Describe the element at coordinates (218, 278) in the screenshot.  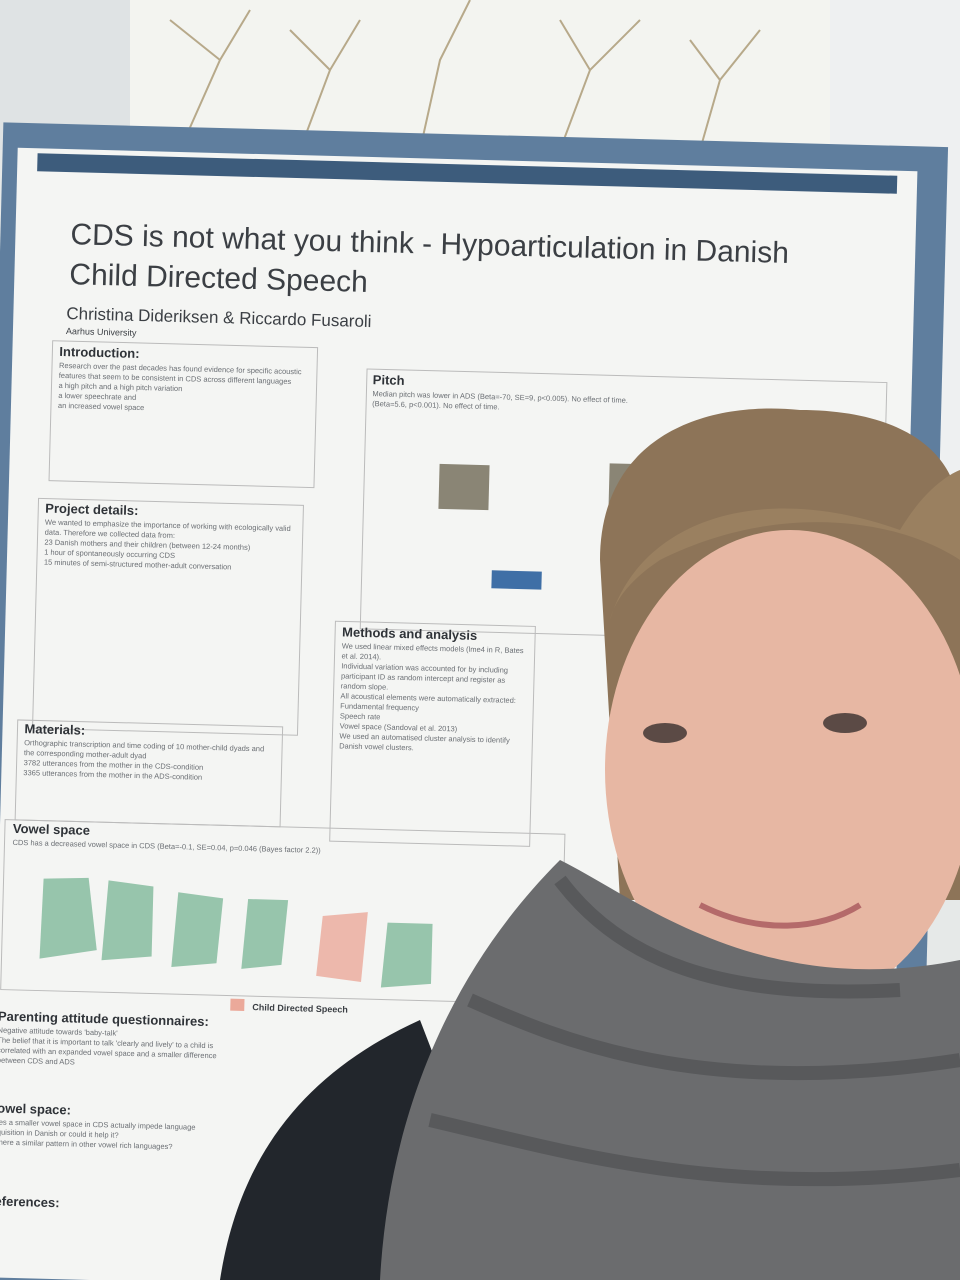
I see `title: Child Directed Speech` at that location.